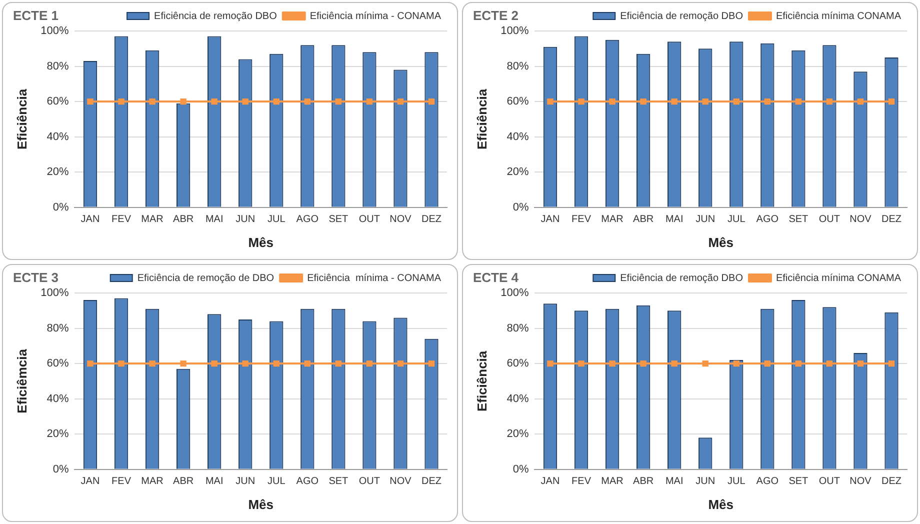 Image resolution: width=920 pixels, height=524 pixels. Describe the element at coordinates (22, 381) in the screenshot. I see `y-axis-title: Eficiêmcia` at that location.